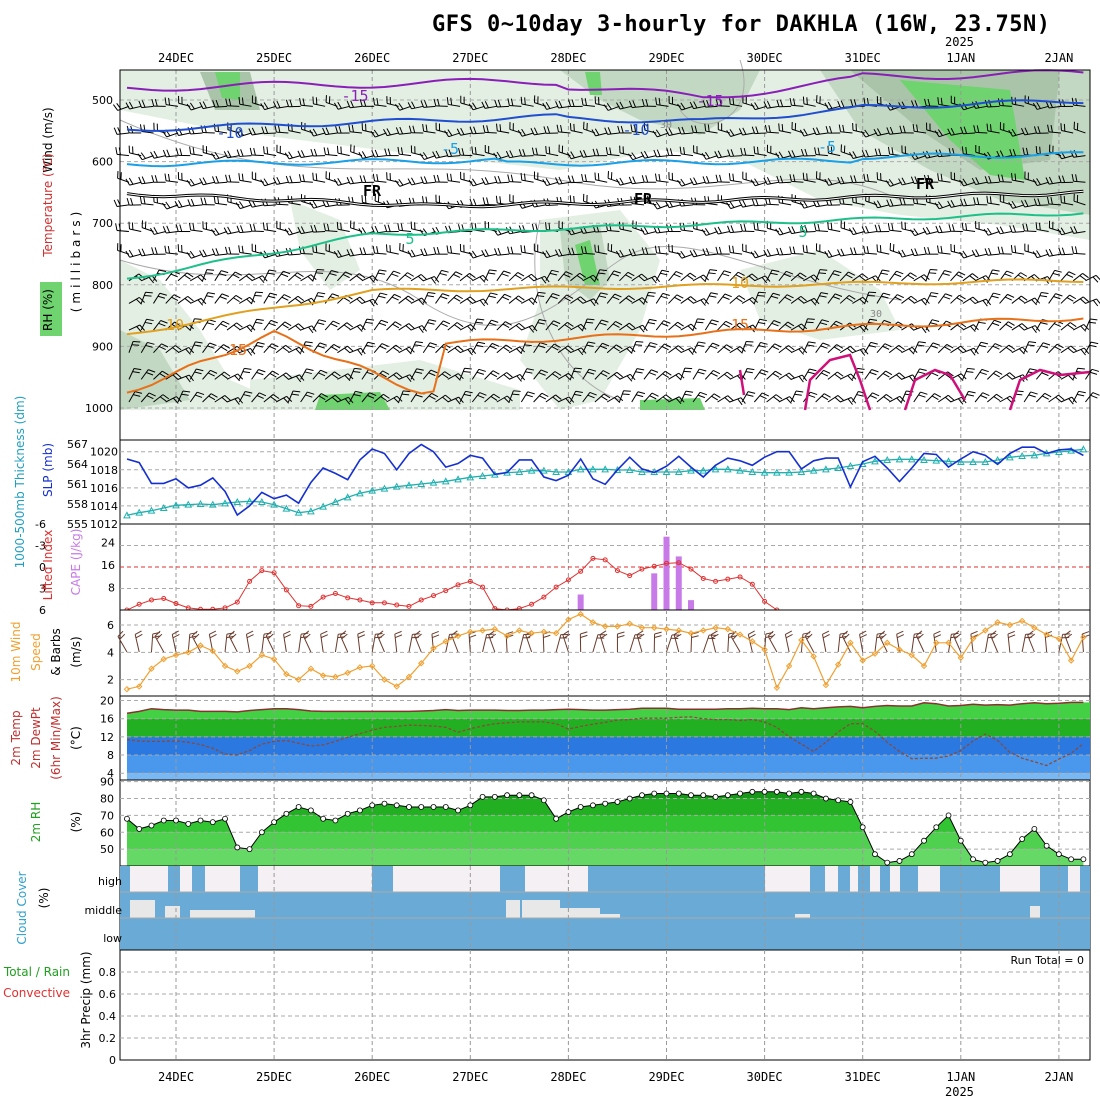  Describe the element at coordinates (112, 938) in the screenshot. I see `tick-label: low` at that location.